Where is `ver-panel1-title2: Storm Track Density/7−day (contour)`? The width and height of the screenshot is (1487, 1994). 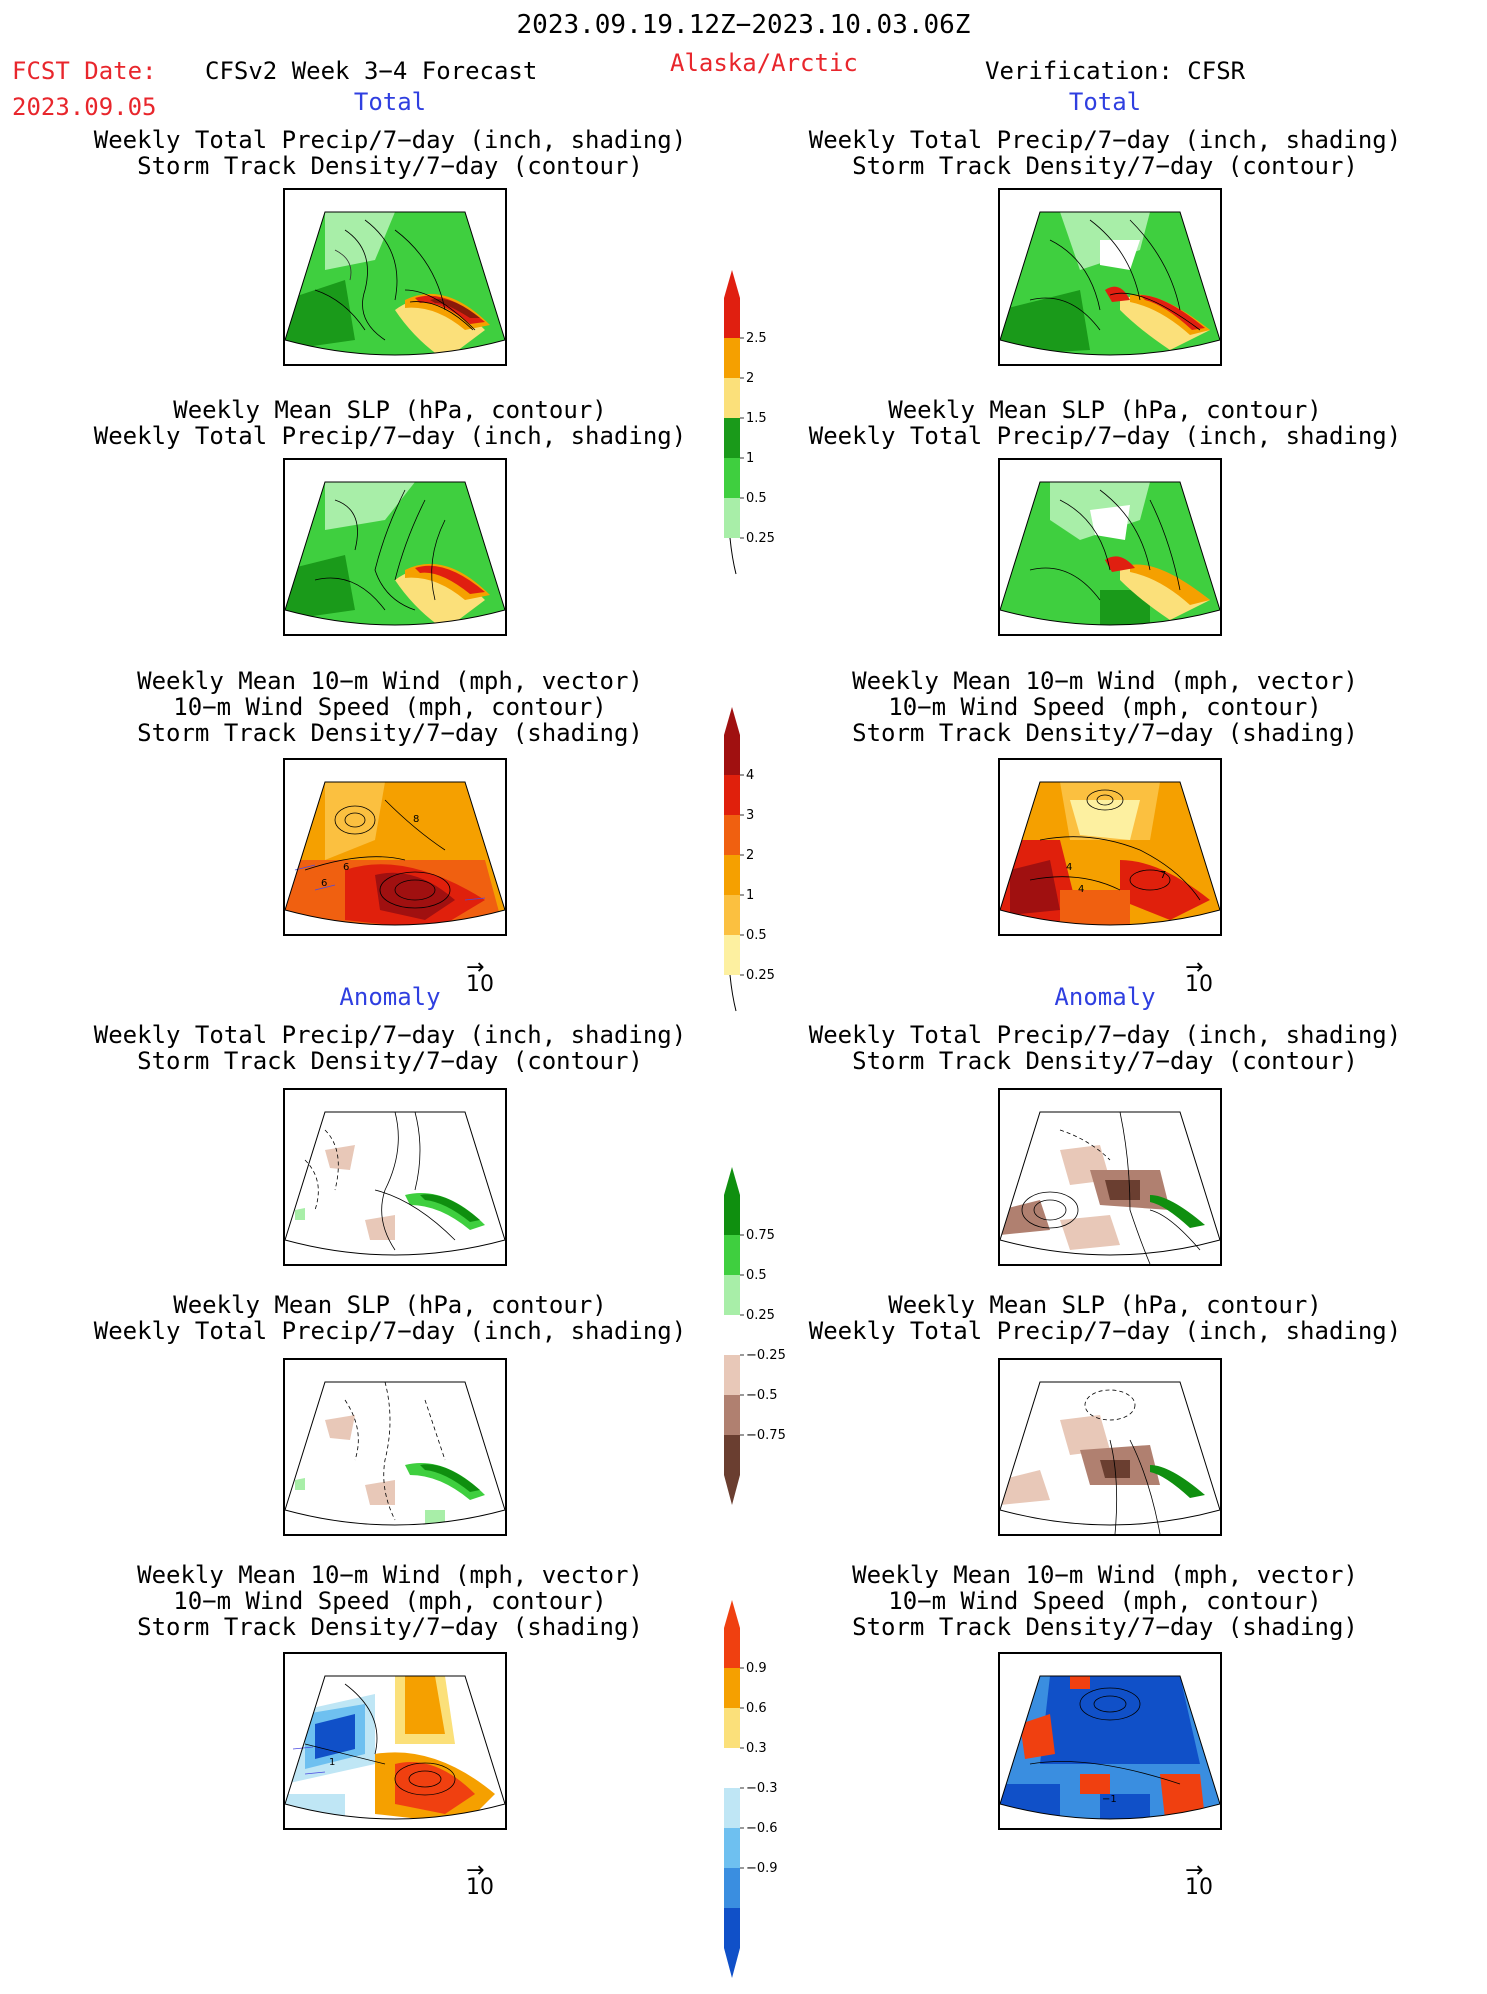 ver-panel1-title2: Storm Track Density/7−day (contour) is located at coordinates (1105, 166).